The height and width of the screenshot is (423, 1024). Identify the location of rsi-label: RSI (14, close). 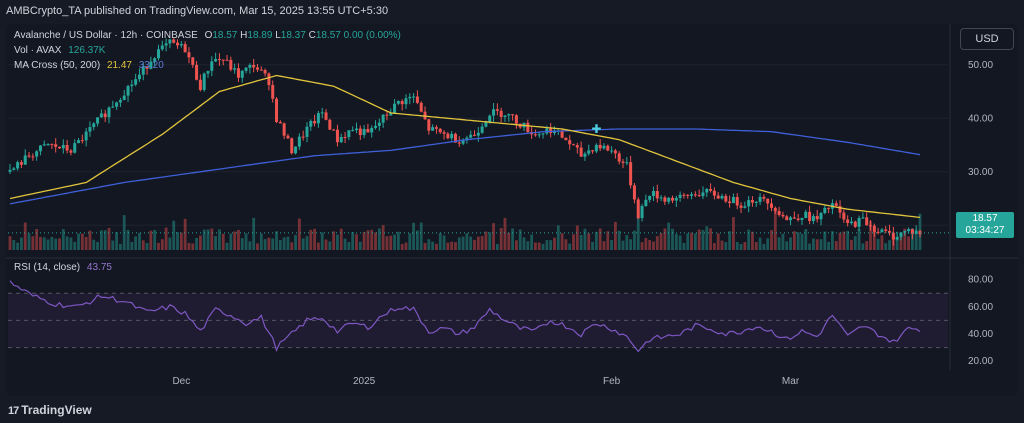
(47, 267).